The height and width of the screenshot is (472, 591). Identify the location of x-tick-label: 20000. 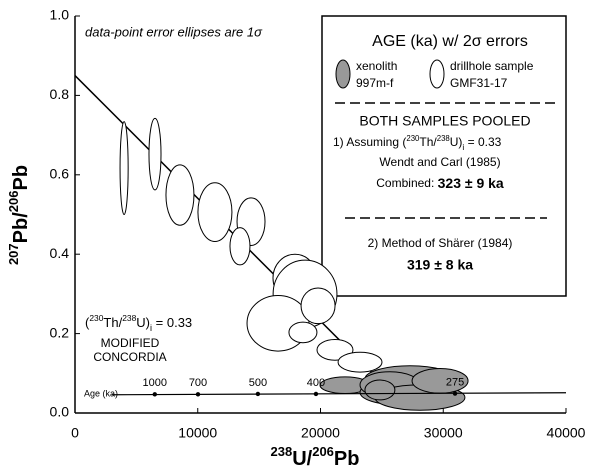
(320, 433).